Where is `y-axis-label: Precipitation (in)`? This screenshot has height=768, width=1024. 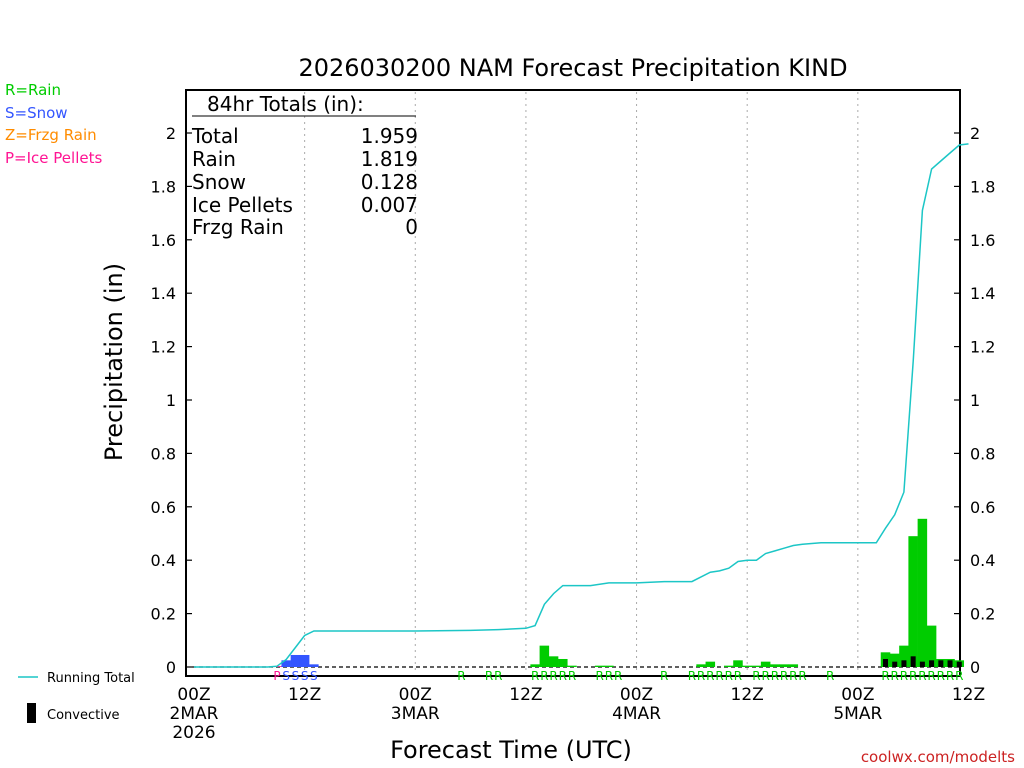
y-axis-label: Precipitation (in) is located at coordinates (114, 362).